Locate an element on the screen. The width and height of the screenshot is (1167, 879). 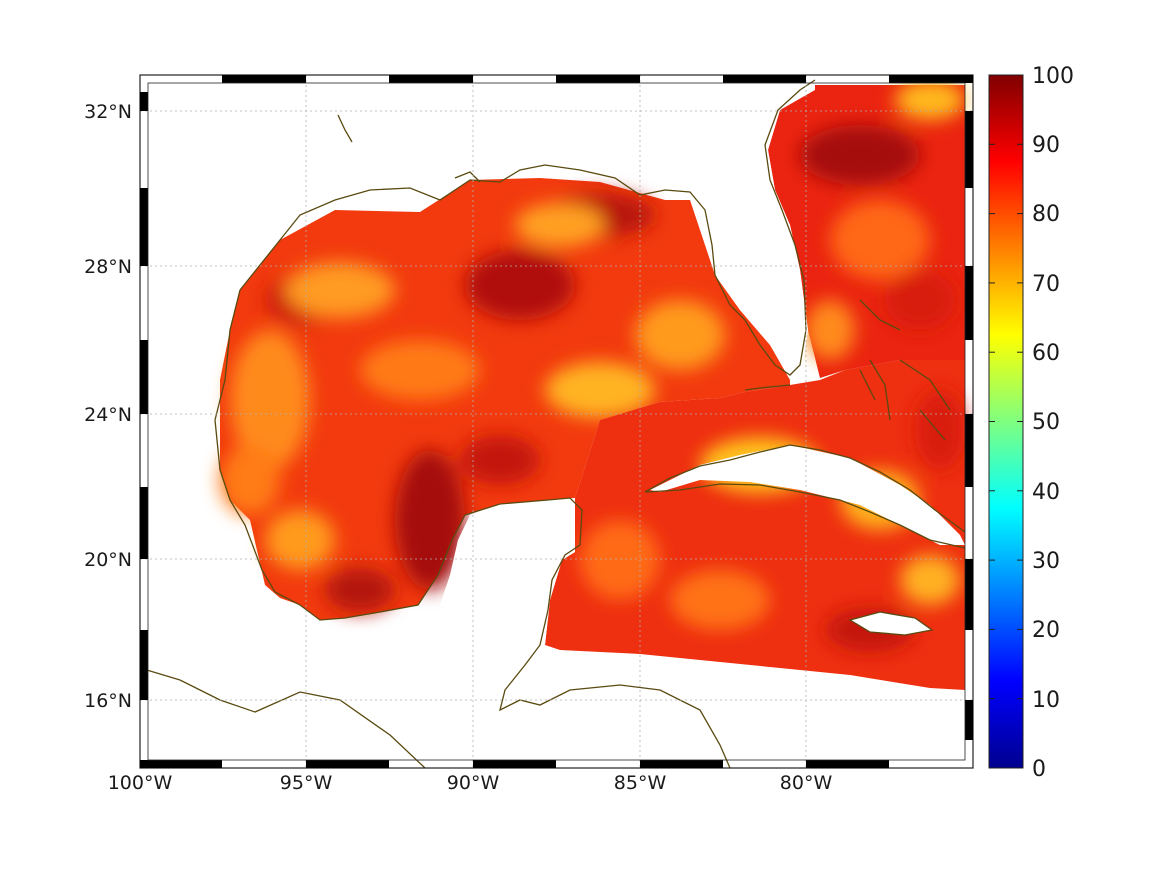
lon-label: 90°W is located at coordinates (473, 783).